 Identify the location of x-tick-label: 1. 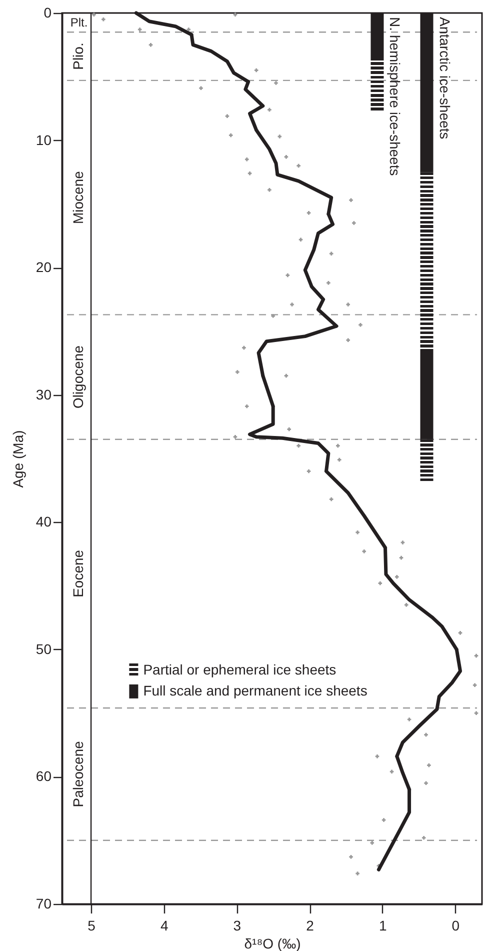
(382, 926).